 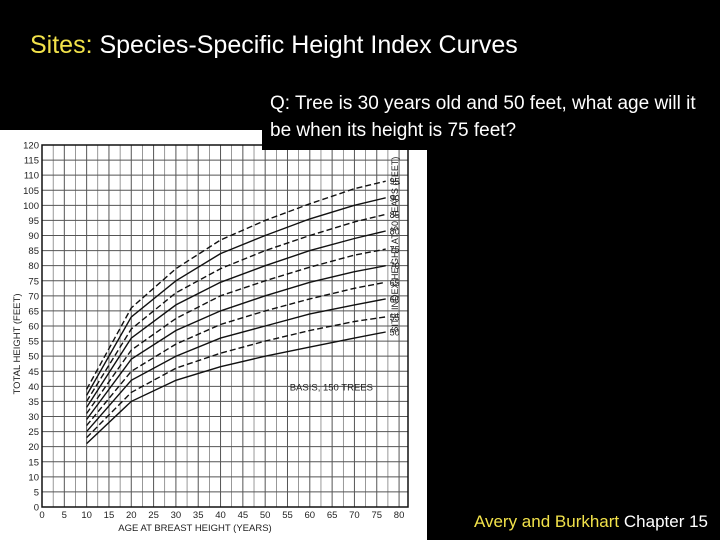 What do you see at coordinates (395, 250) in the screenshot?
I see `curve-label-75: 75` at bounding box center [395, 250].